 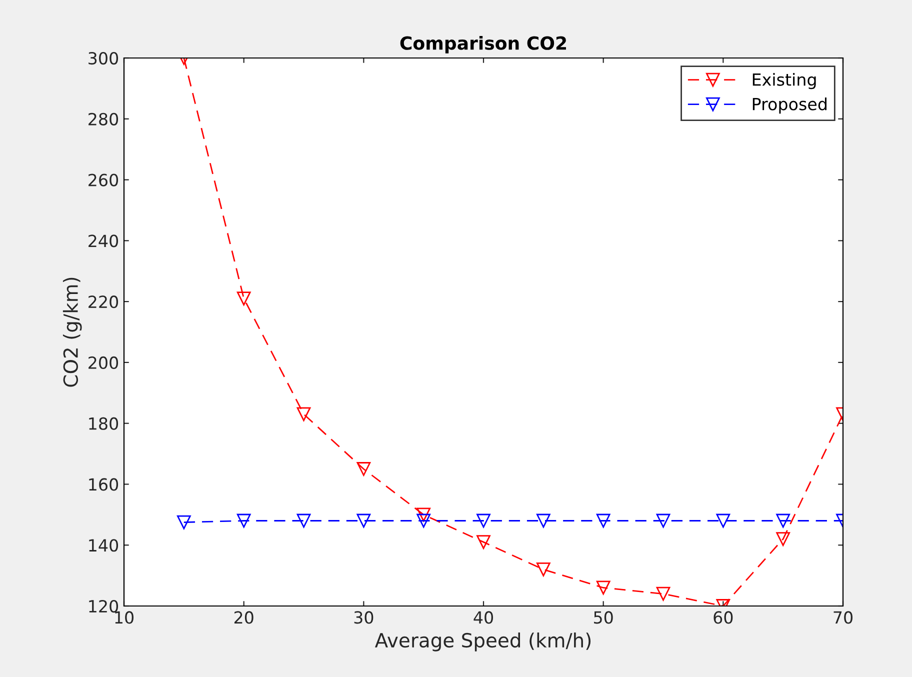 What do you see at coordinates (103, 484) in the screenshot?
I see `y-tick-label: 160` at bounding box center [103, 484].